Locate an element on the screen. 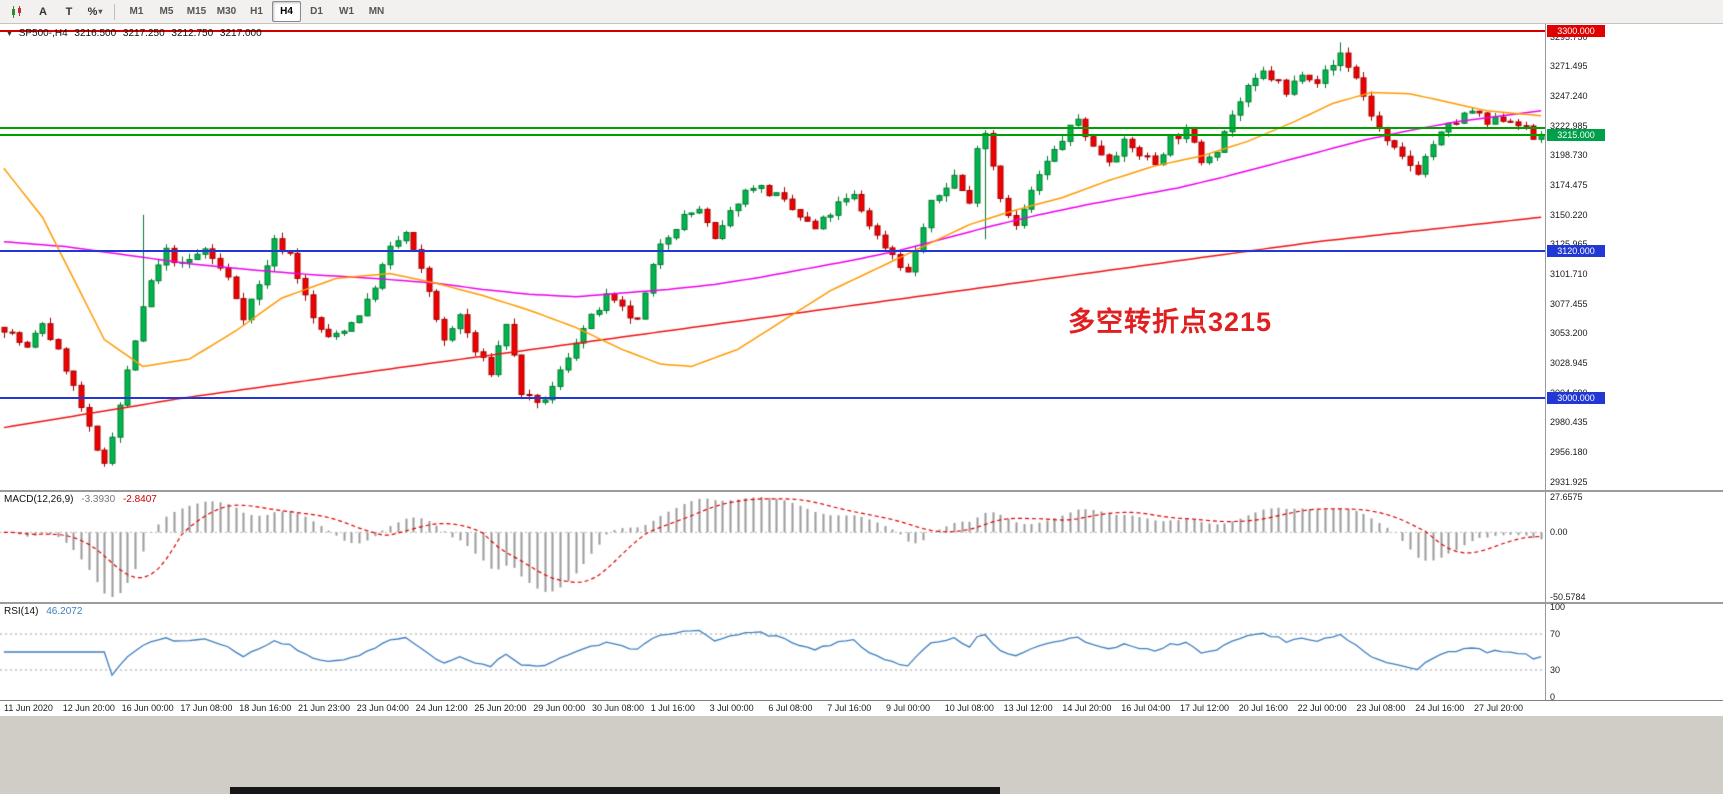  price-tick: 3028.945 is located at coordinates (1569, 362).